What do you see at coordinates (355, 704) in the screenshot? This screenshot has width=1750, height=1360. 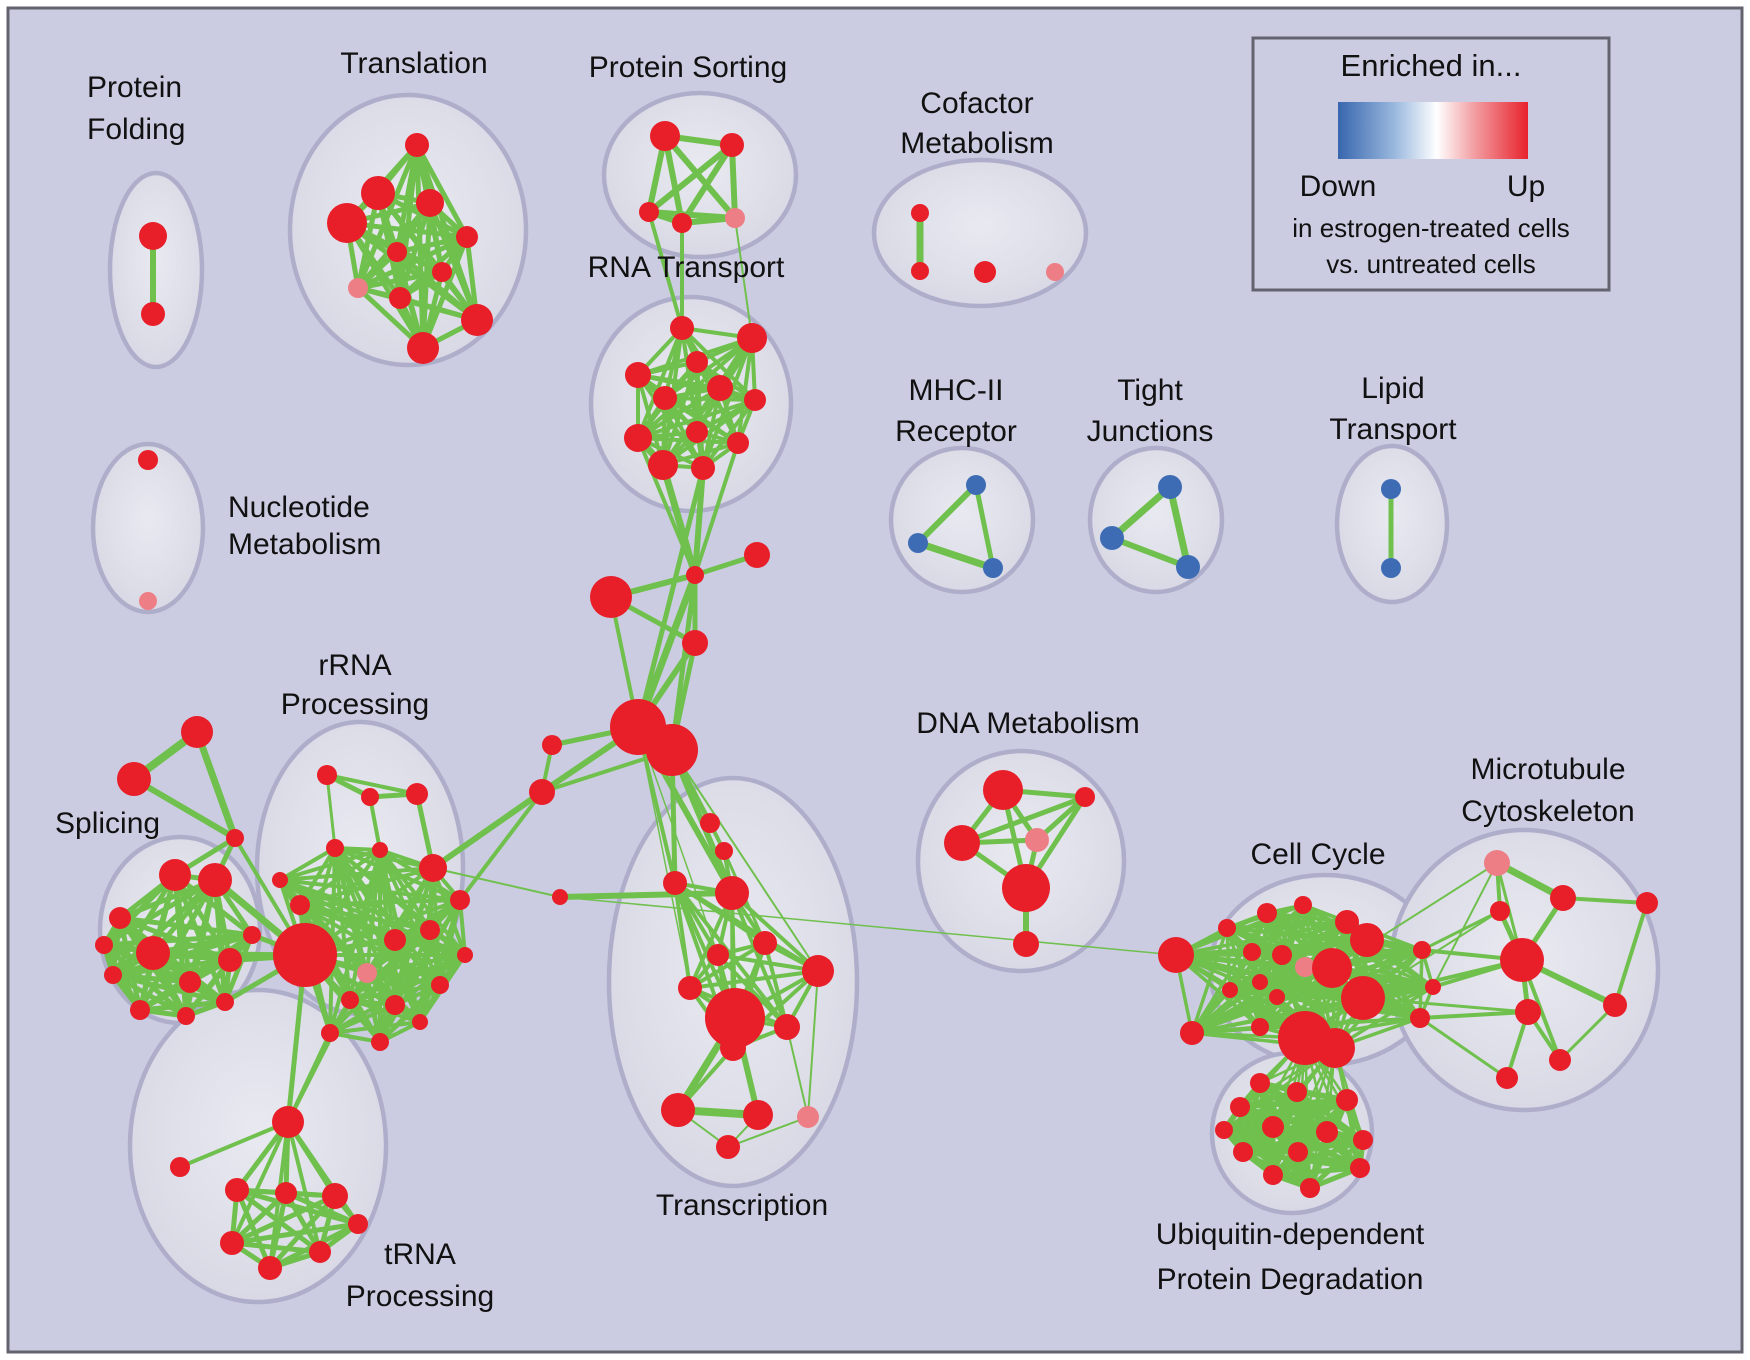 I see `cluster-label-rrna-processing: Processing` at bounding box center [355, 704].